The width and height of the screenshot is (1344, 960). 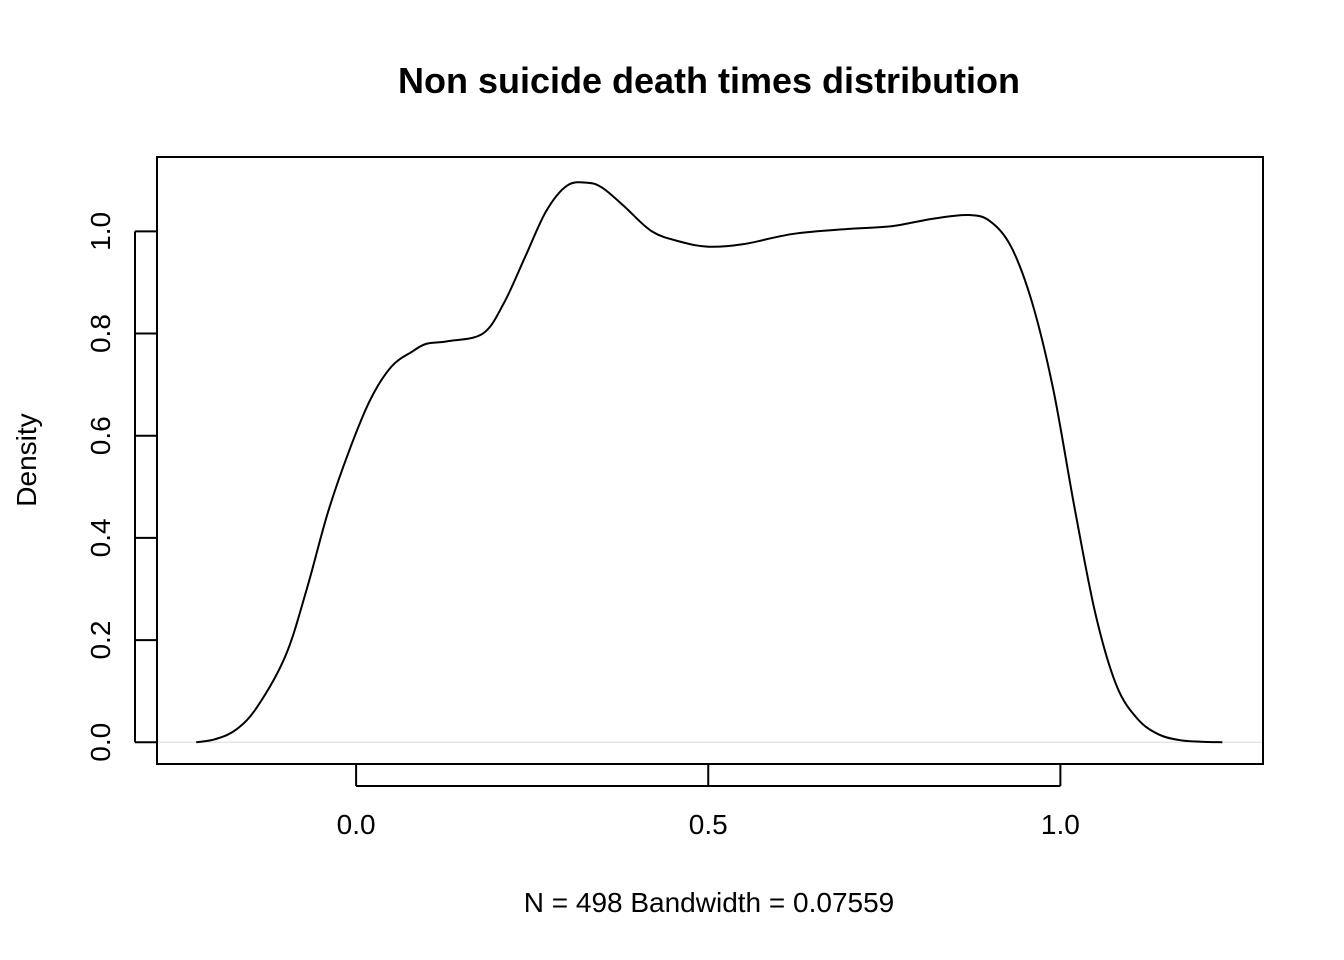 I want to click on y-tick-label: 1.0, so click(x=100, y=231).